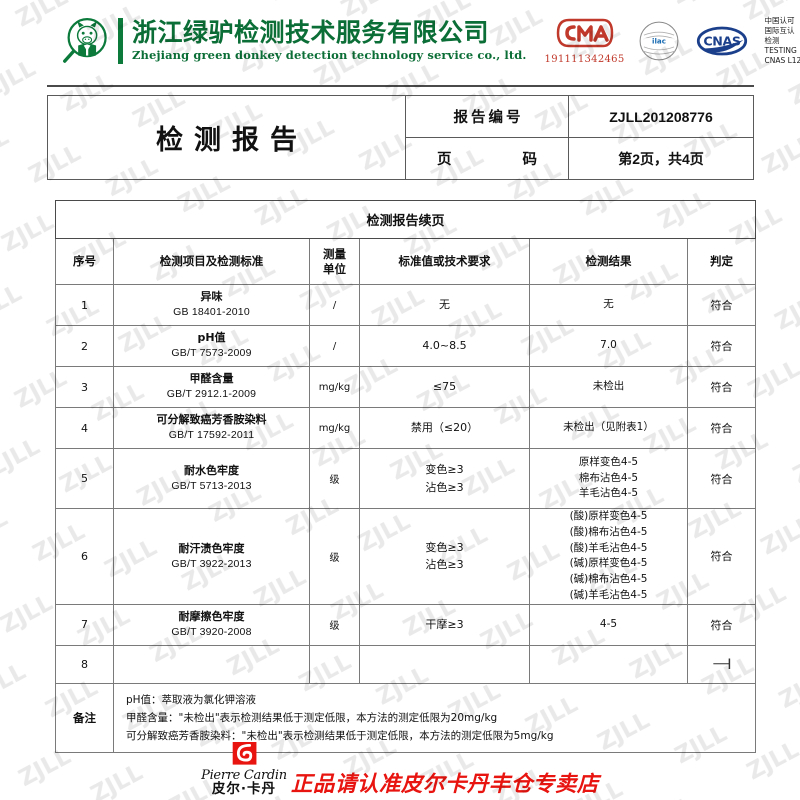 The image size is (800, 800). What do you see at coordinates (312, 717) in the screenshot?
I see `remark-line: 甲醛含量："未检出"表示检测结果低于测定低限，本方法的测定低限为20mg/kg` at bounding box center [312, 717].